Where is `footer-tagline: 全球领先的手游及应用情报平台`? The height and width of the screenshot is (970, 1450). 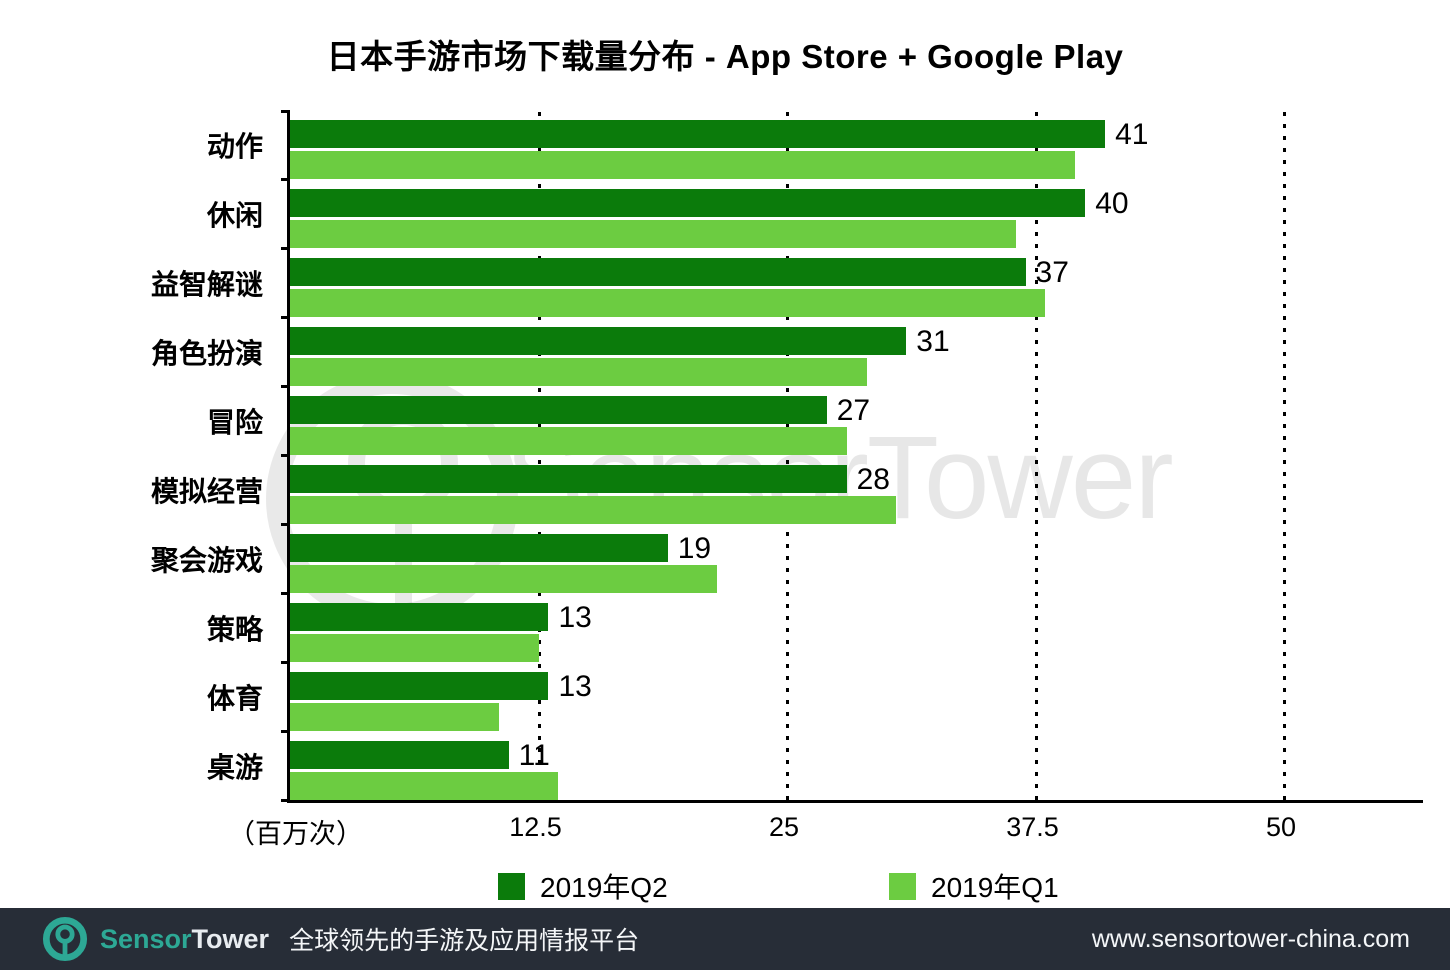 footer-tagline: 全球领先的手游及应用情报平台 is located at coordinates (464, 941).